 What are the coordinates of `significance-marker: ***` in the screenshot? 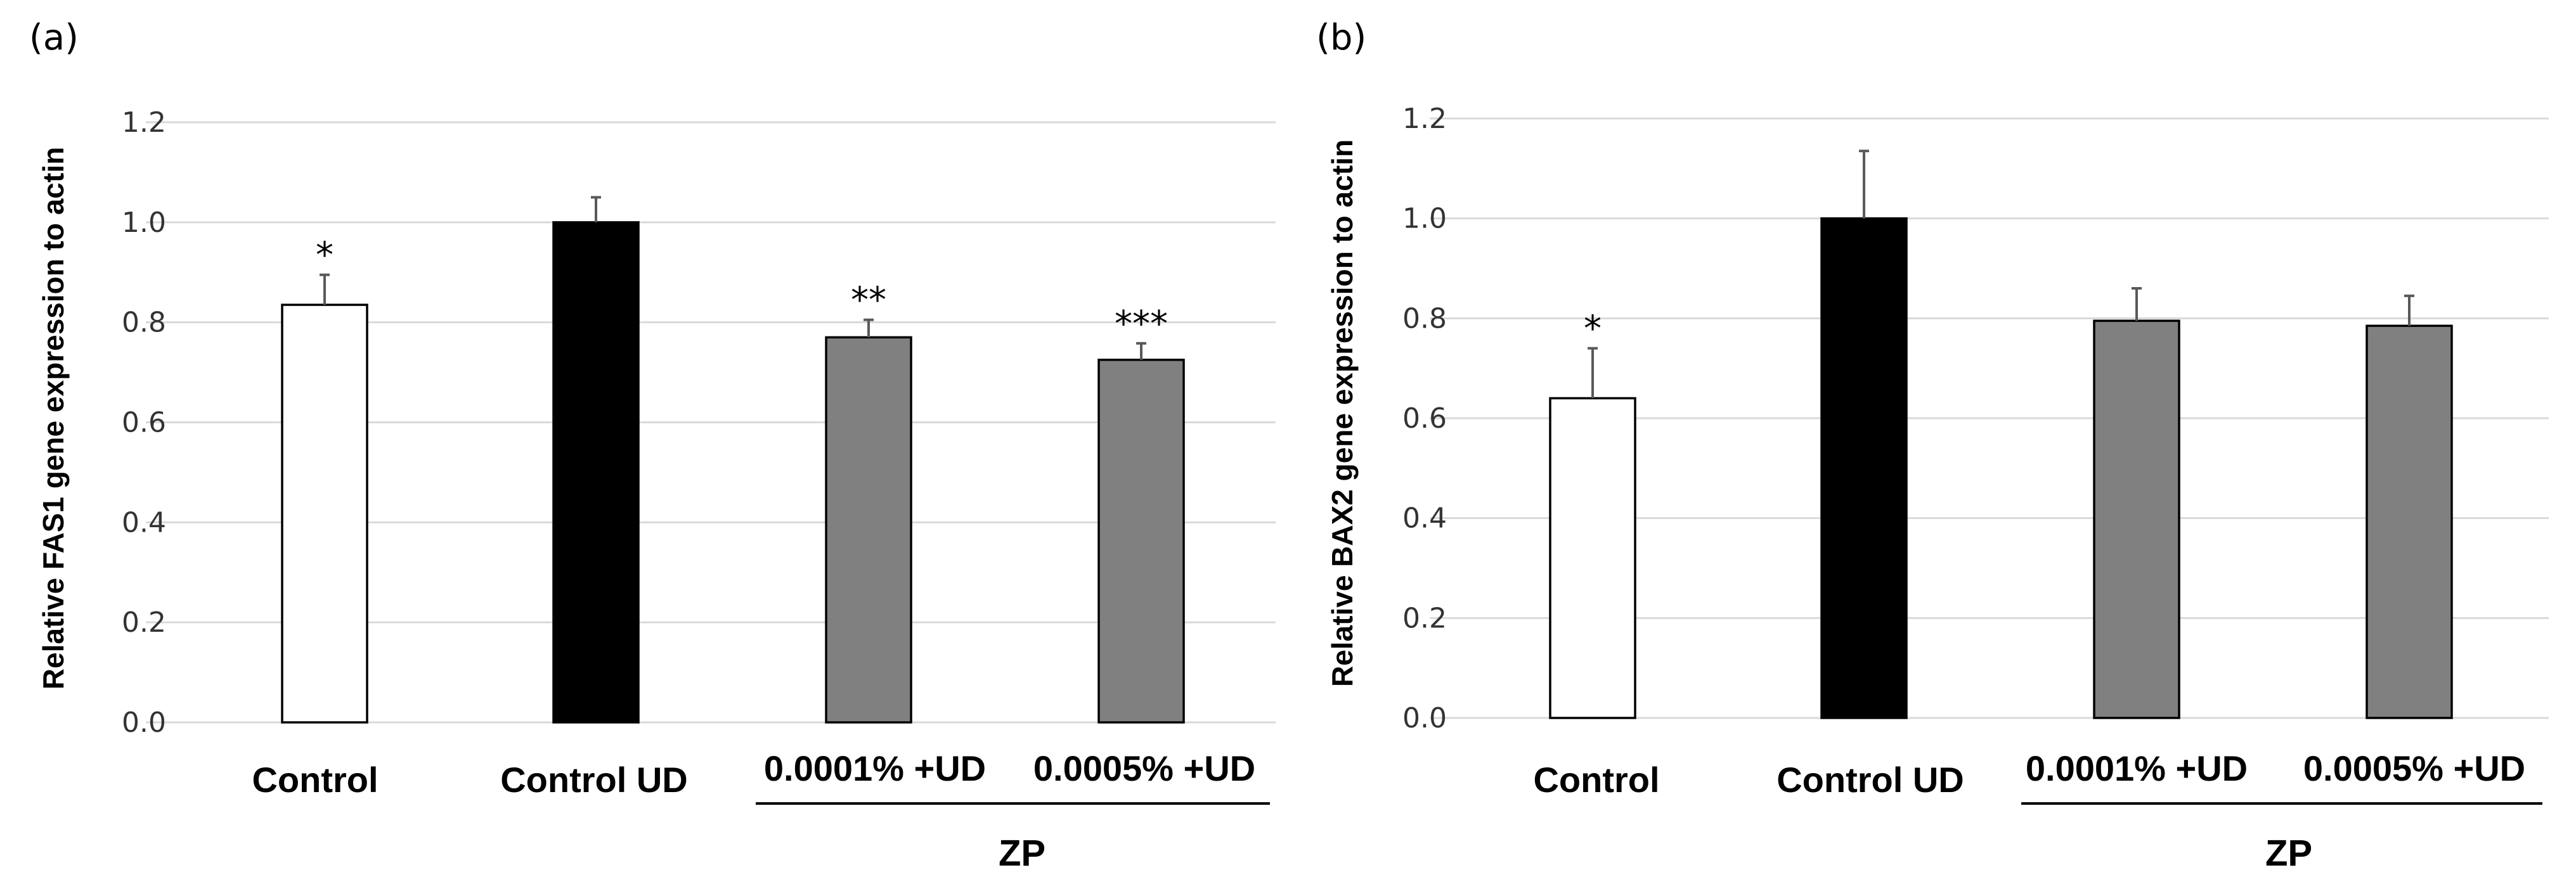 It's located at (1141, 324).